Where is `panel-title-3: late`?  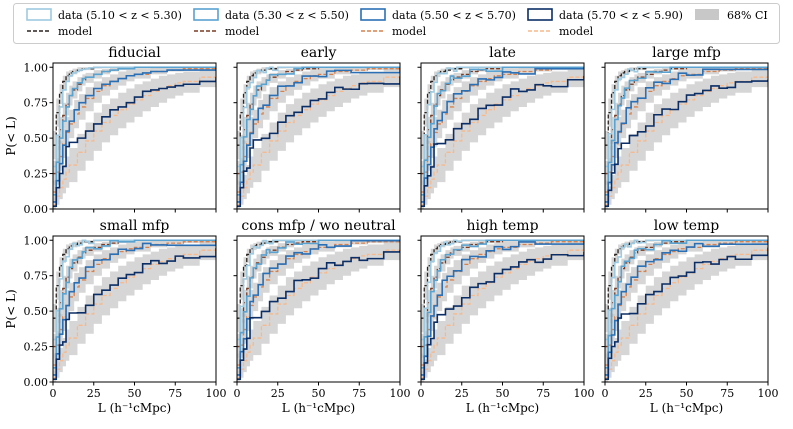
panel-title-3: late is located at coordinates (502, 53).